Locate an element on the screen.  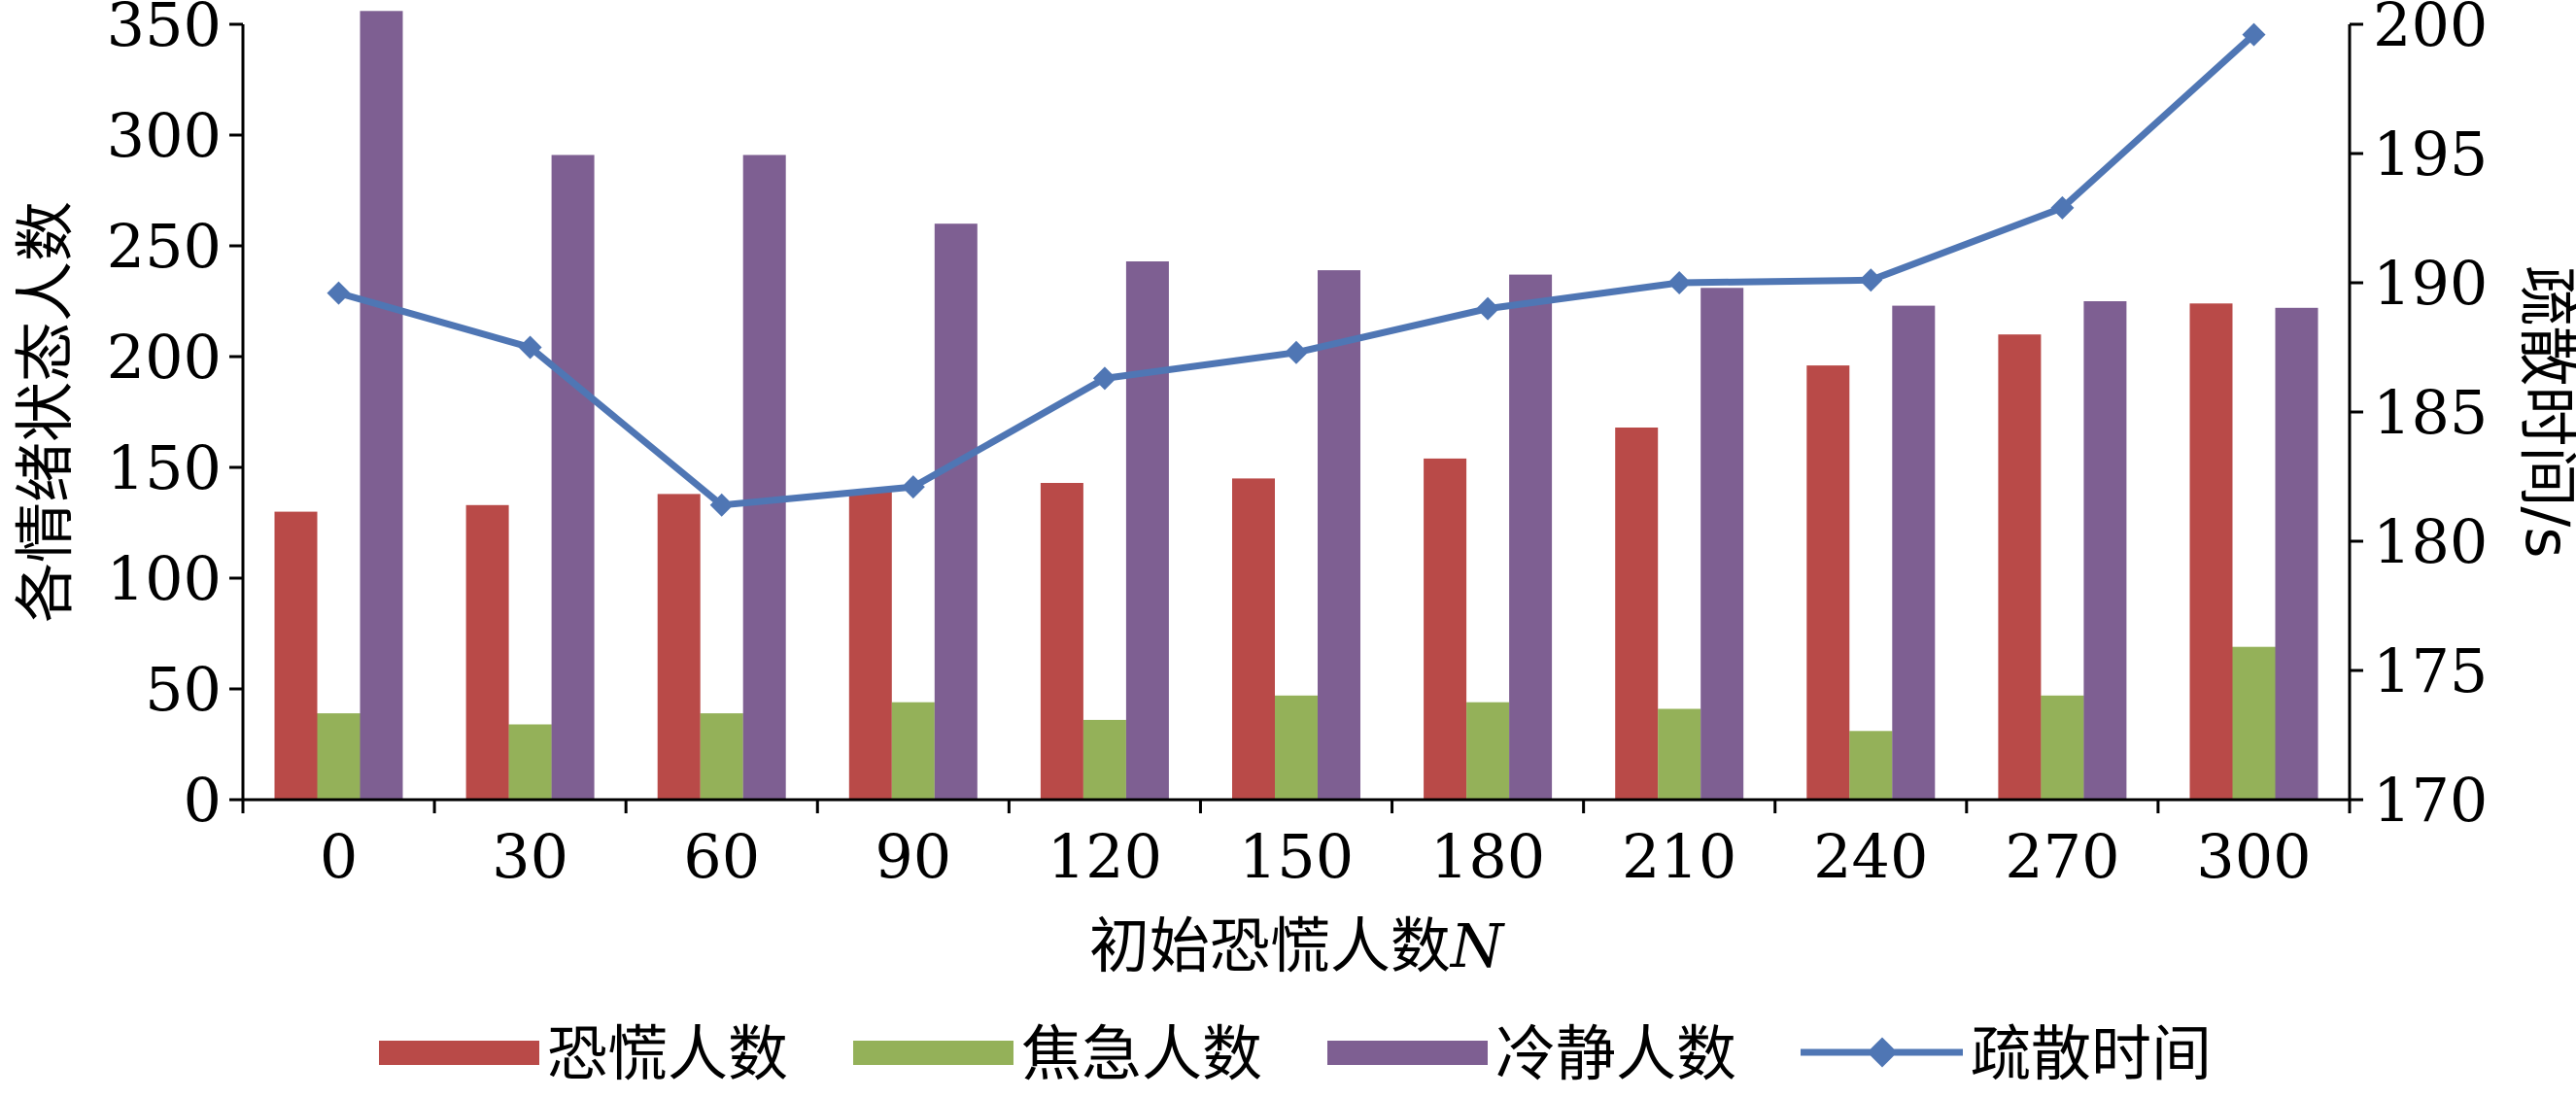
legend-label-panic: 恐慌人数 is located at coordinates (667, 1053).